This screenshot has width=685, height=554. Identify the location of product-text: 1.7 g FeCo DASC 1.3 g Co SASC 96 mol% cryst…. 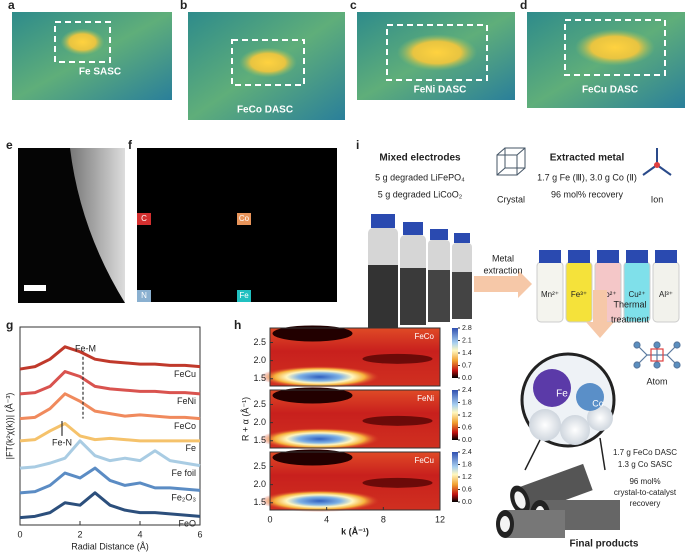
(645, 478).